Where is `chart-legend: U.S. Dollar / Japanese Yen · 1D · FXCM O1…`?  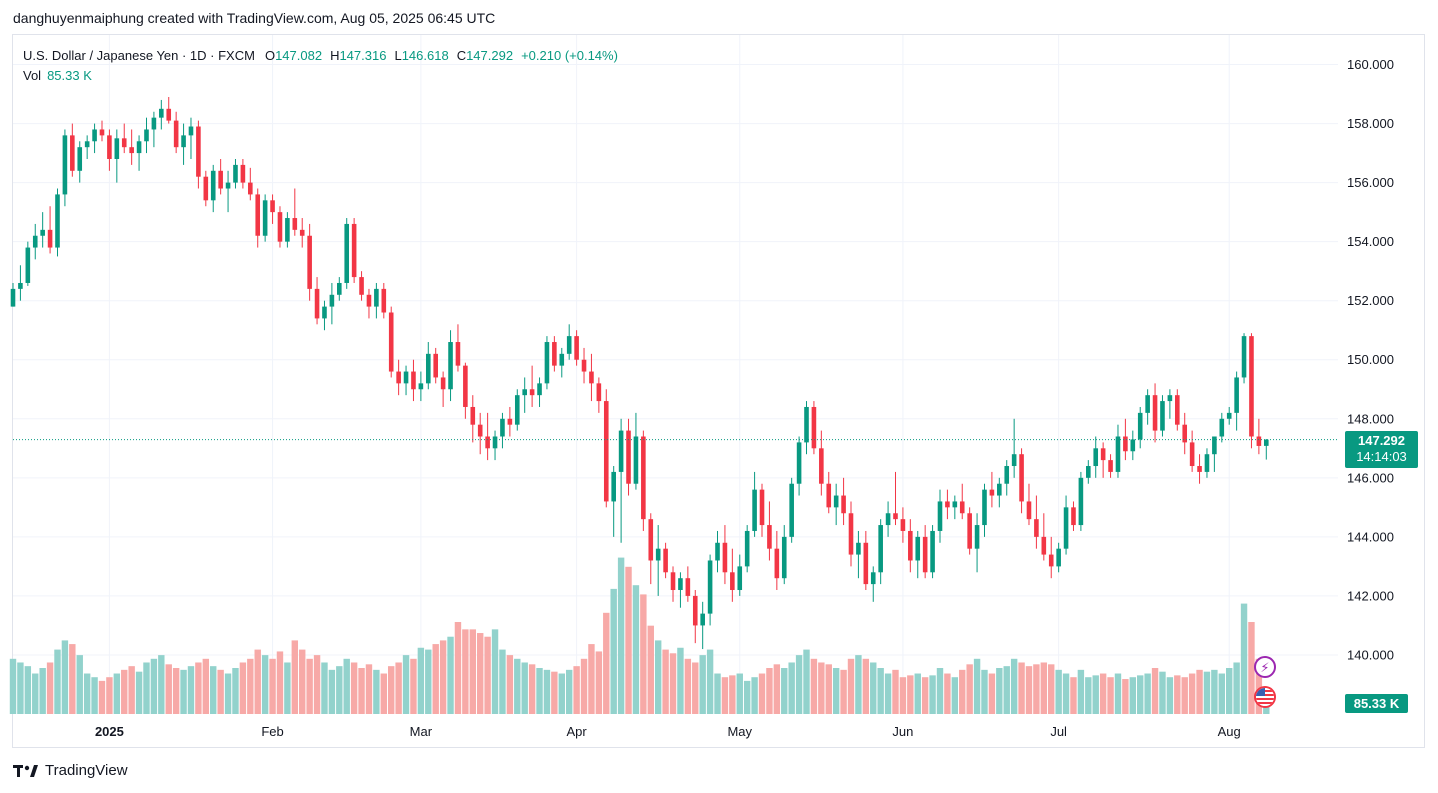 chart-legend: U.S. Dollar / Japanese Yen · 1D · FXCM O1… is located at coordinates (324, 66).